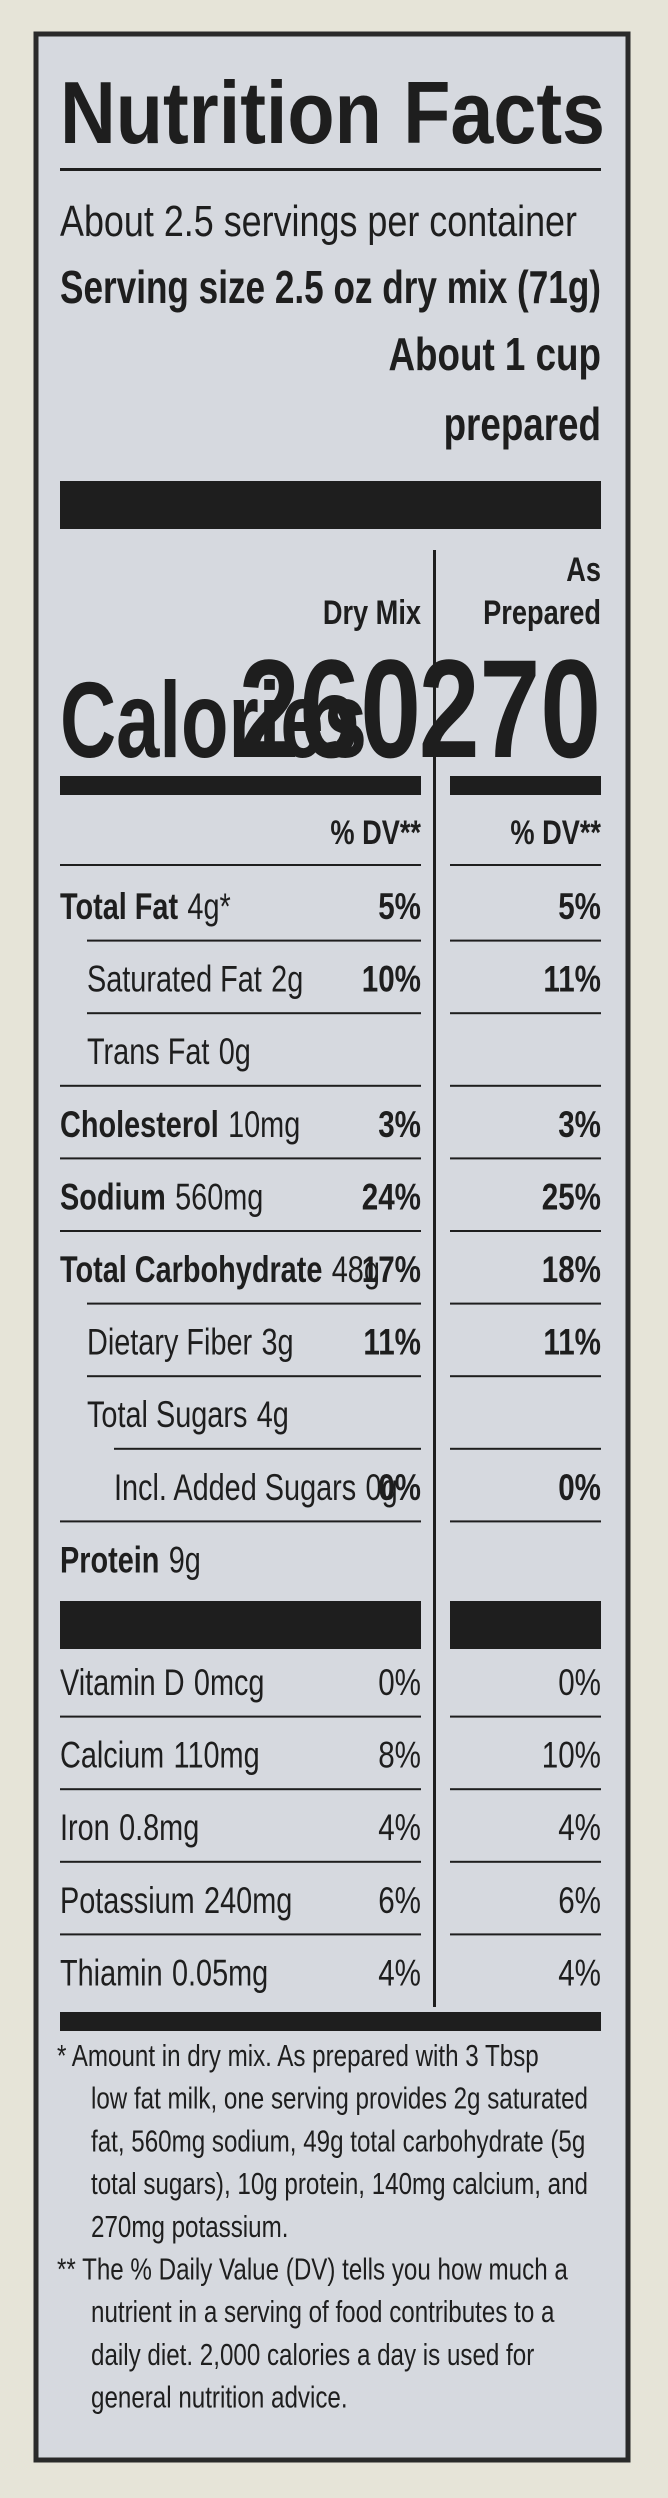 The width and height of the screenshot is (668, 2498). I want to click on column-header: Prepared, so click(542, 612).